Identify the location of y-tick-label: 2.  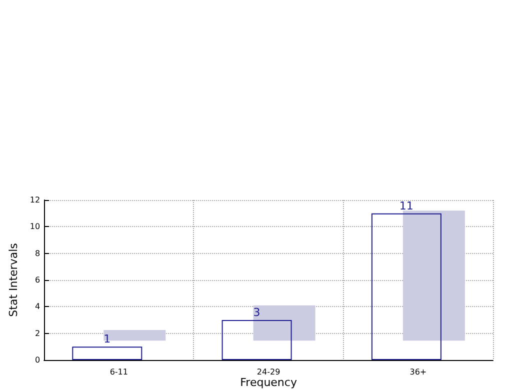
(37, 333).